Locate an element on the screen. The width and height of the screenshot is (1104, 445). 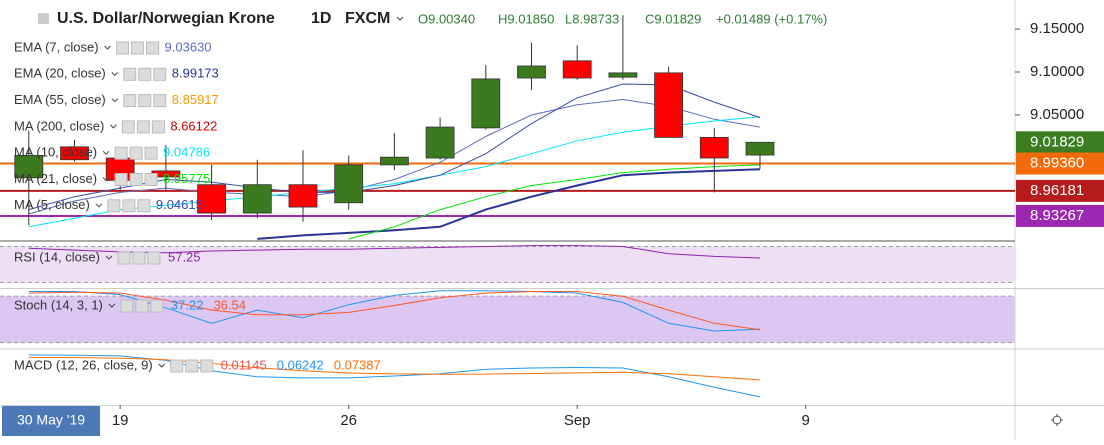
legend-value: 0.06242 is located at coordinates (300, 364).